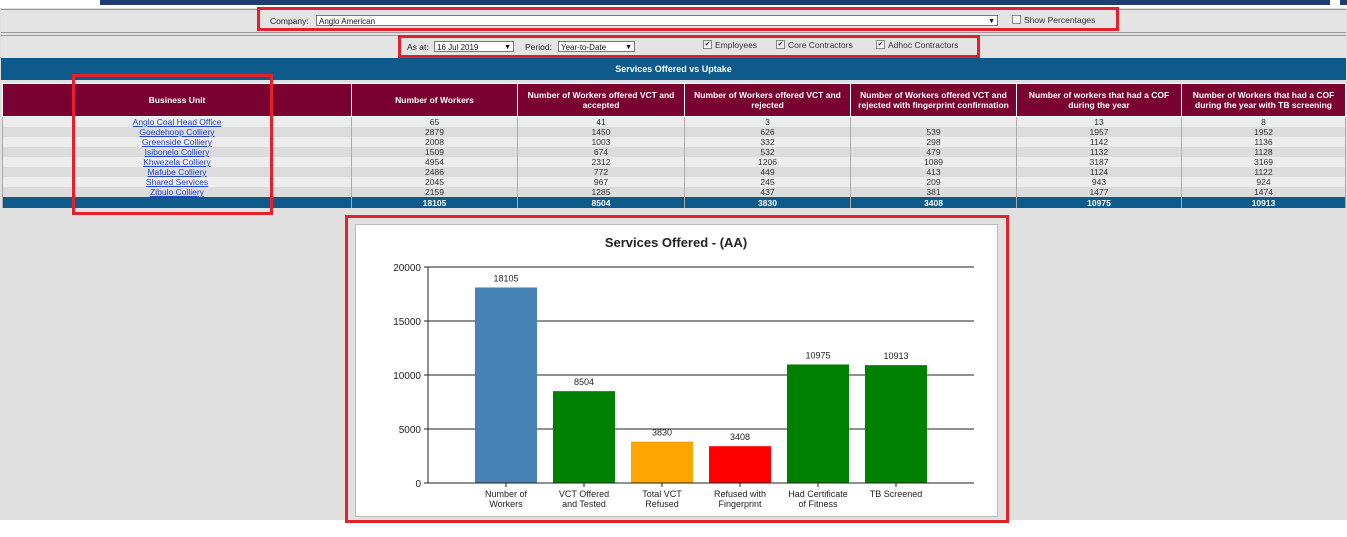  Describe the element at coordinates (740, 437) in the screenshot. I see `bar-value-label: 3408` at that location.